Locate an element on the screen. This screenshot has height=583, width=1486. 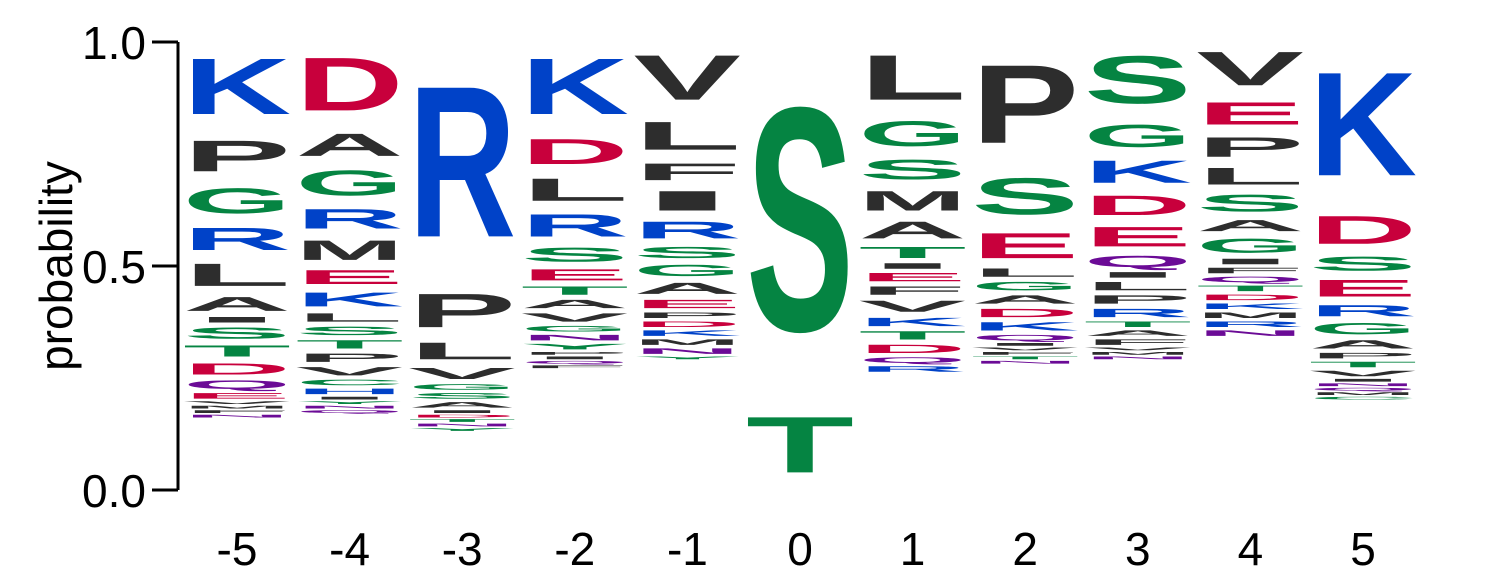
y-tick-label: 1.0 is located at coordinates (114, 43).